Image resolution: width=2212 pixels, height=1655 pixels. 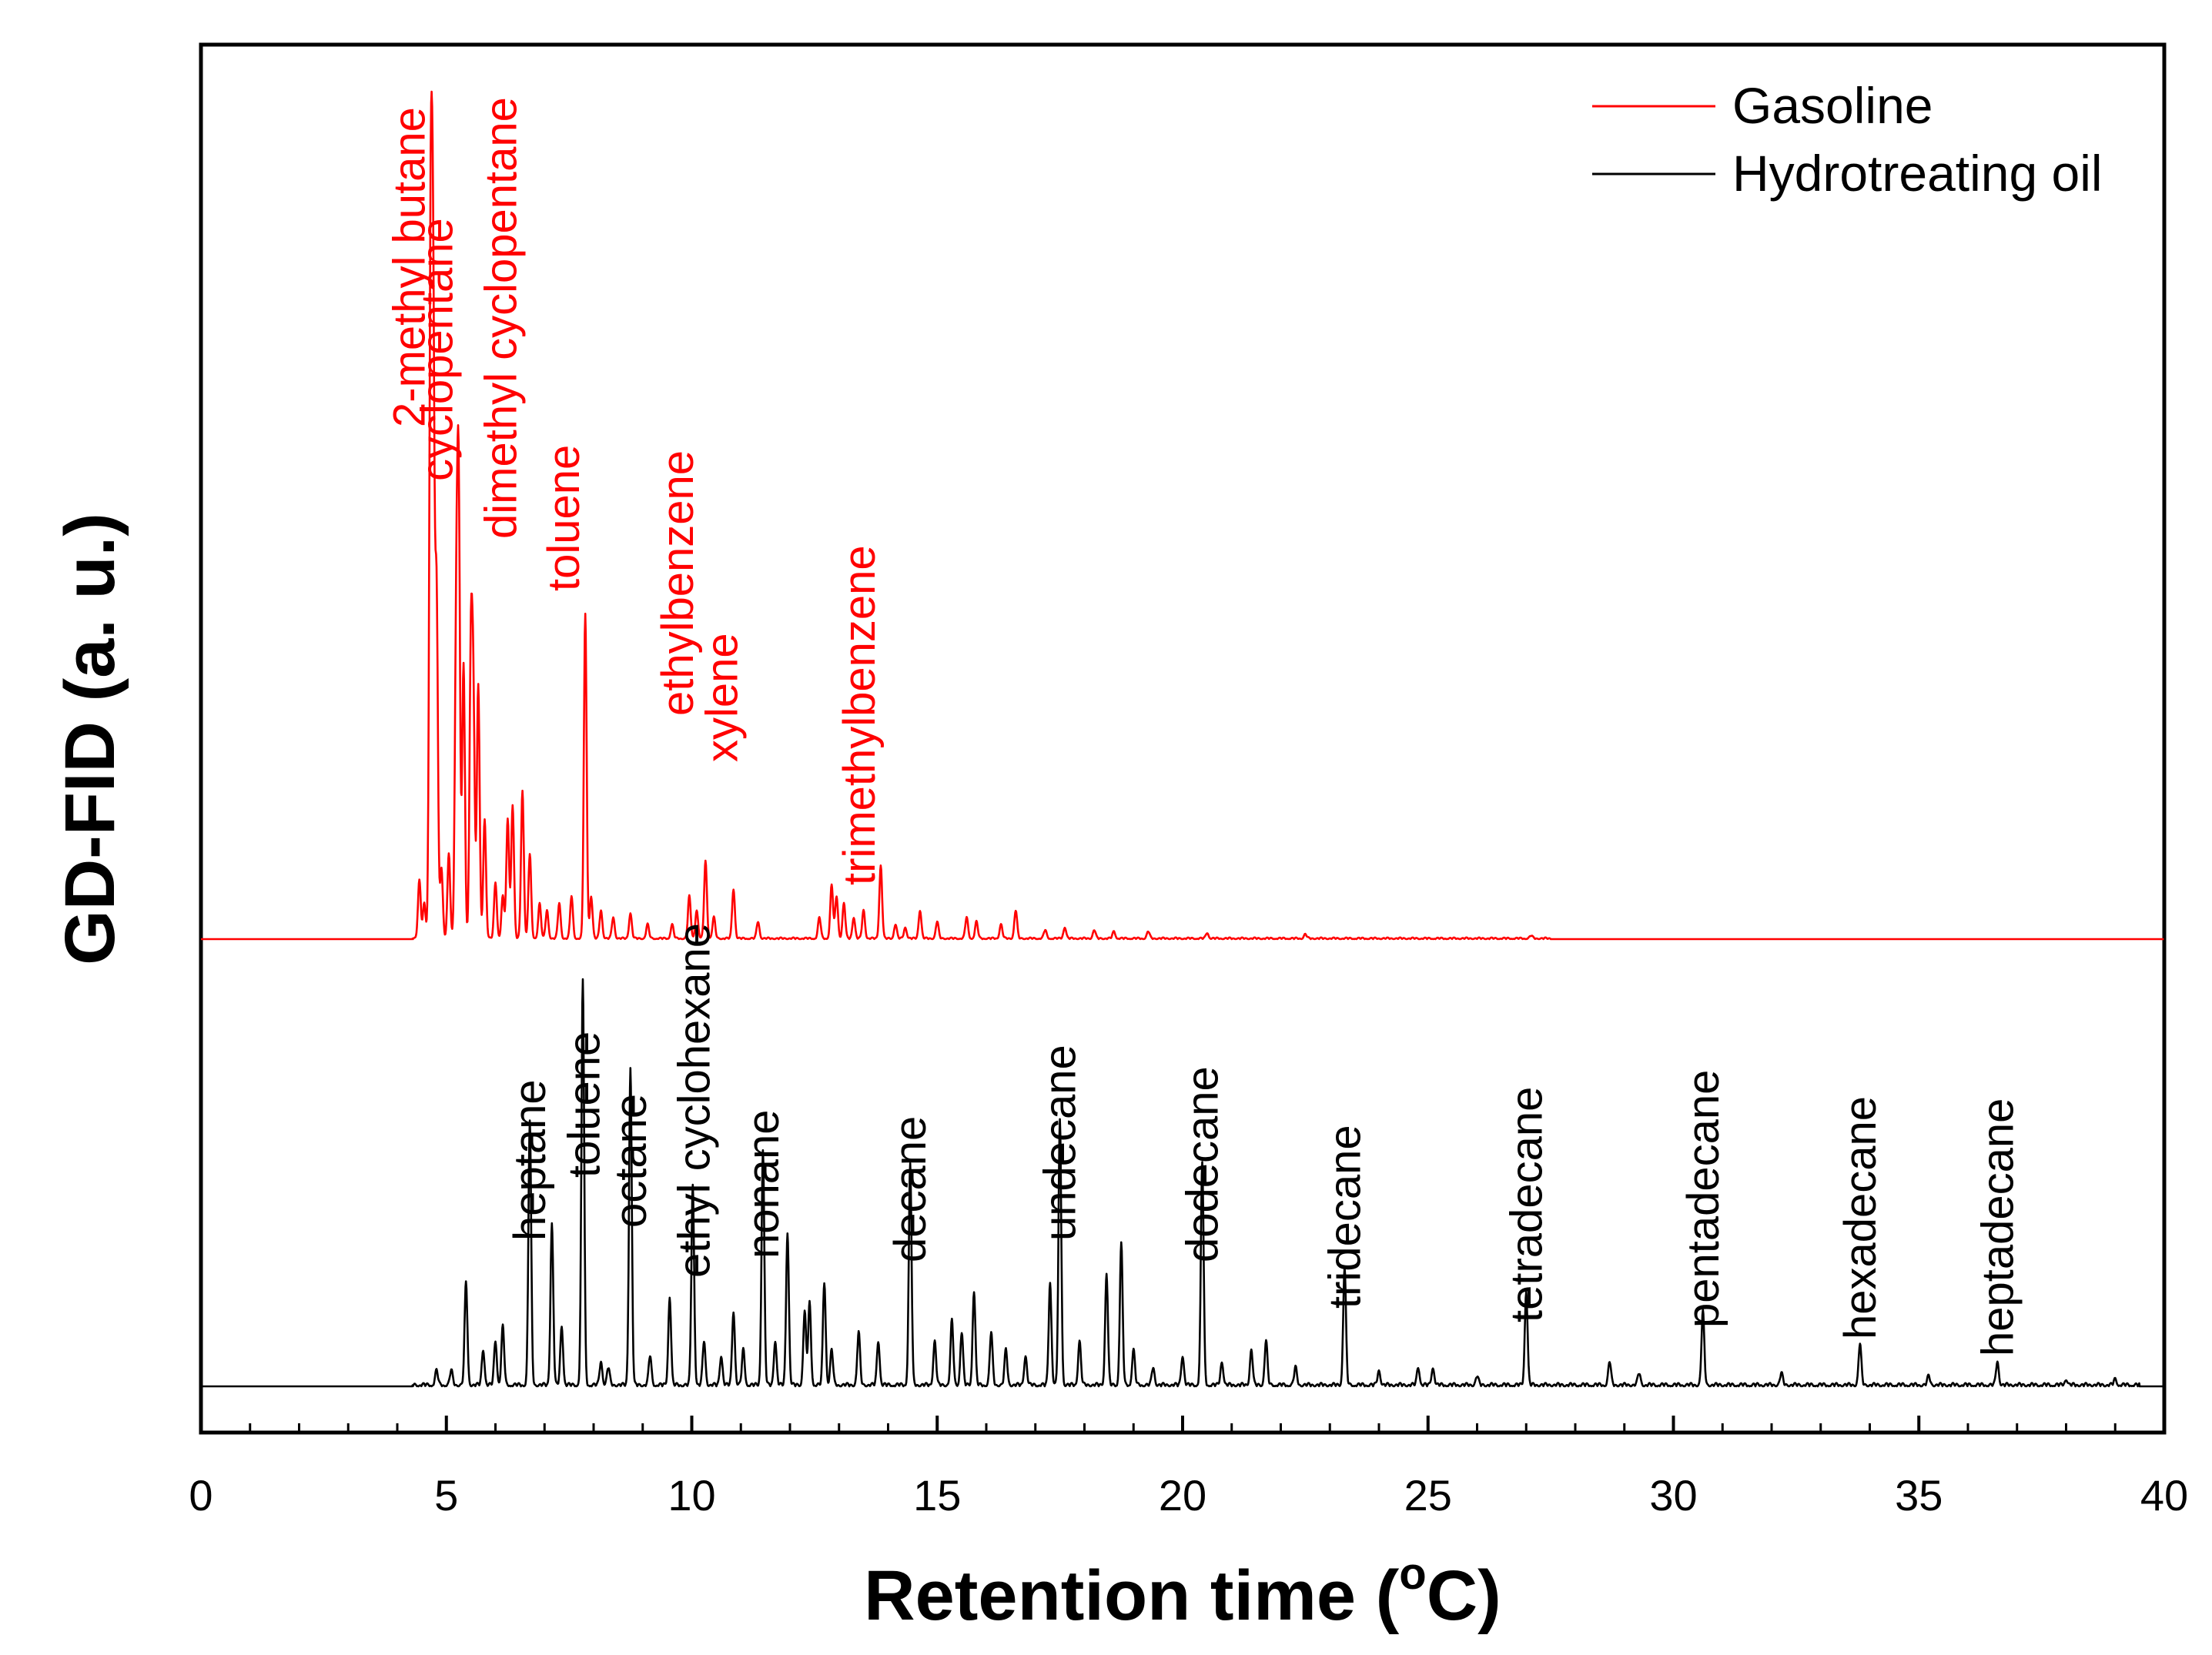 I want to click on peak-label-hydrotreating: hexadecane, so click(x=1861, y=1217).